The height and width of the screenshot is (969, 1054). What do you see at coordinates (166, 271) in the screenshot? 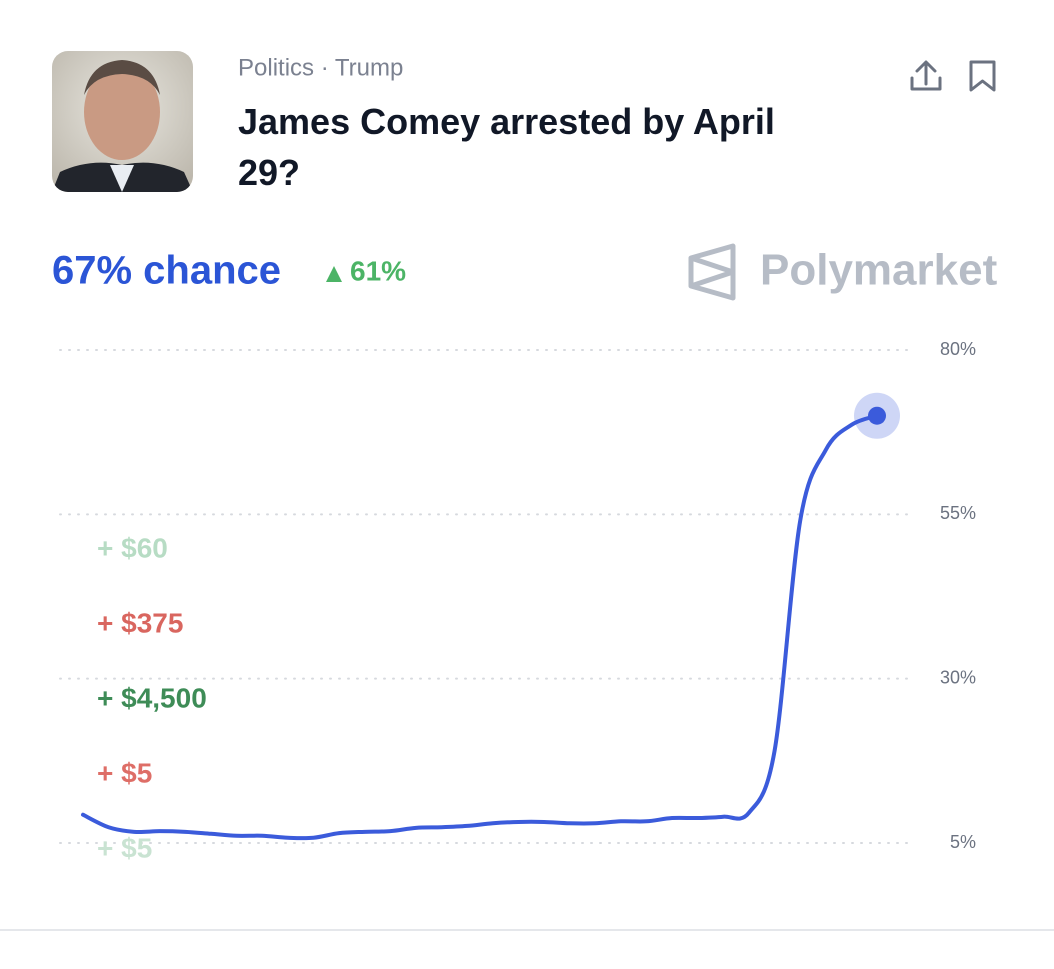
I see `chance: 67% chance` at bounding box center [166, 271].